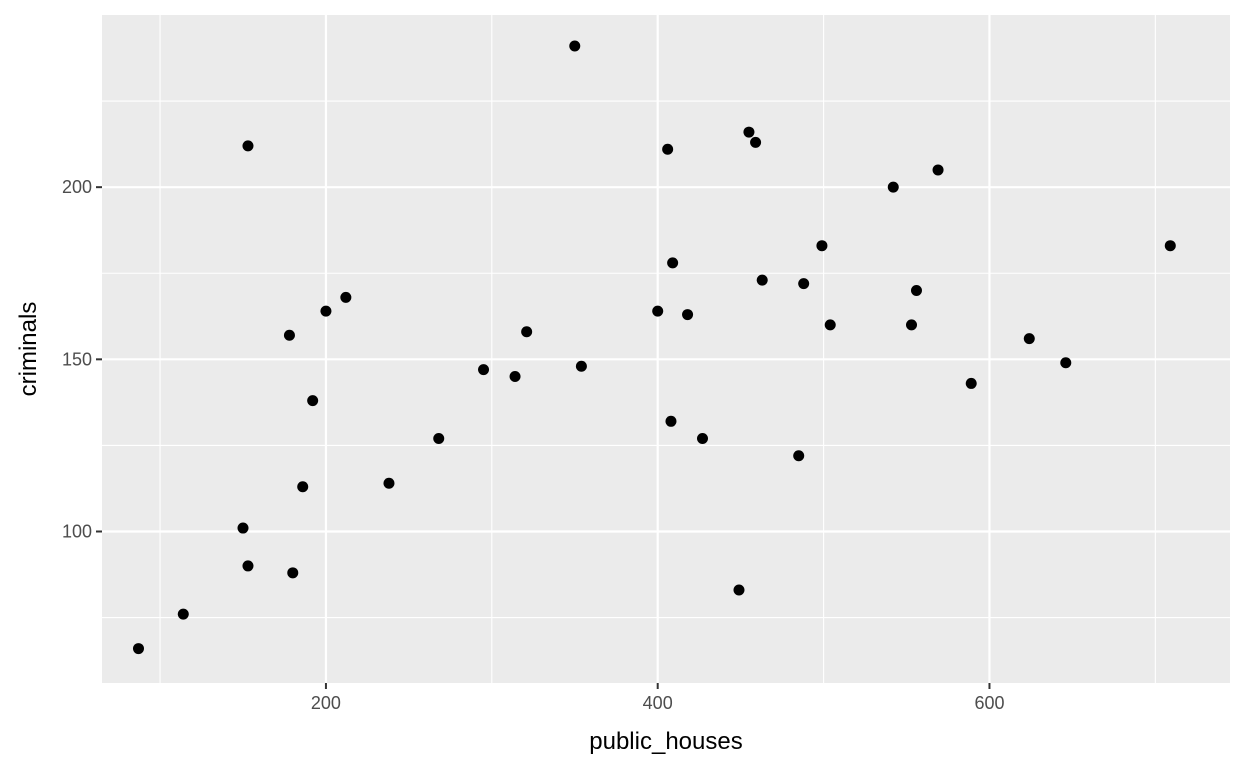 Image resolution: width=1246 pixels, height=770 pixels. What do you see at coordinates (77, 359) in the screenshot?
I see `y-tick-label: 150` at bounding box center [77, 359].